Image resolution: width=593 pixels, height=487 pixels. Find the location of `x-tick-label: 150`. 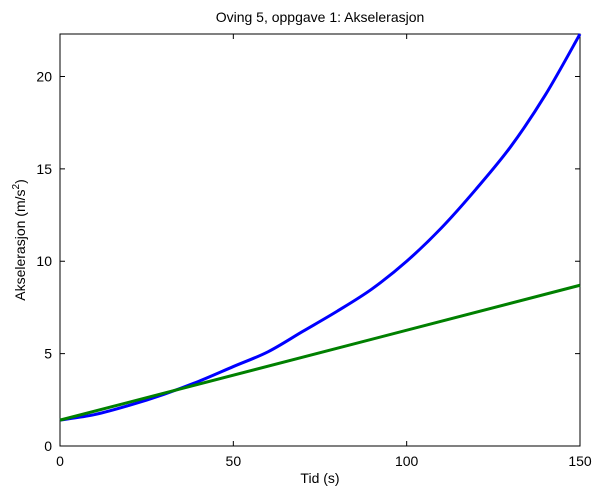

x-tick-label: 150 is located at coordinates (580, 461).